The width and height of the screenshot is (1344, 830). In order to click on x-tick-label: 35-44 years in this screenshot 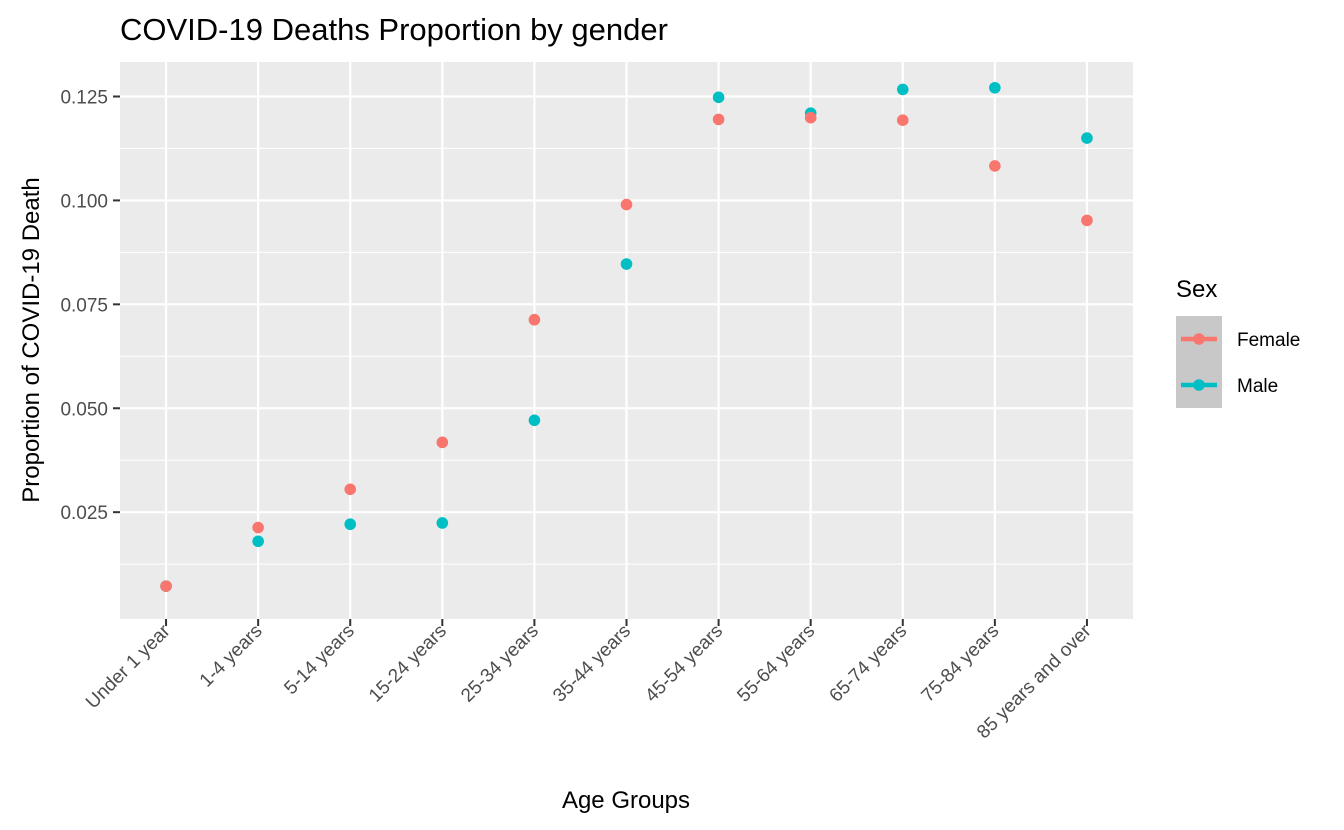, I will do `click(592, 664)`.